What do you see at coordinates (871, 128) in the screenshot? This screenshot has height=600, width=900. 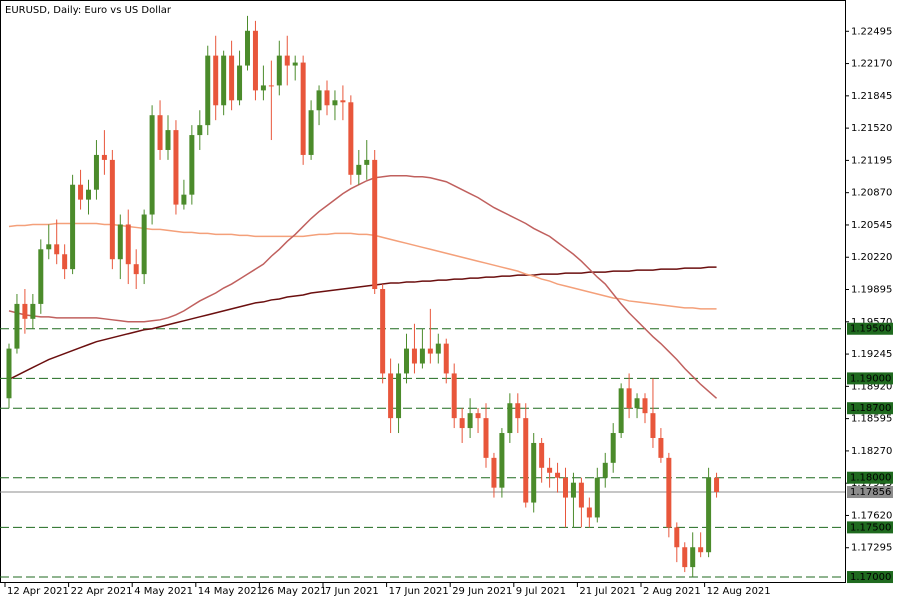 I see `y-tick-label: 1.21520` at bounding box center [871, 128].